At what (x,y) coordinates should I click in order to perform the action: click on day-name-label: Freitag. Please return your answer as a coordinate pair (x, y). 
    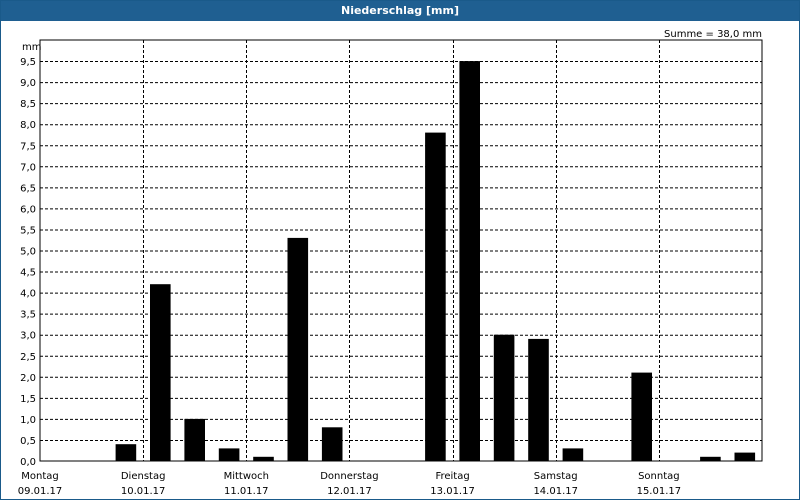
    Looking at the image, I should click on (452, 476).